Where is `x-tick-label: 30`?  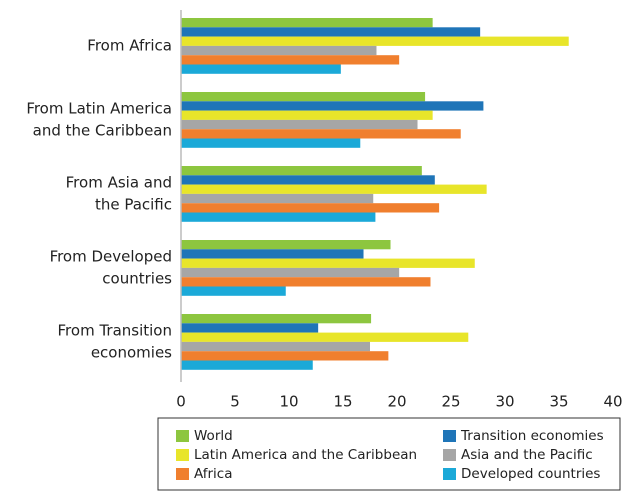
x-tick-label: 30 is located at coordinates (504, 402).